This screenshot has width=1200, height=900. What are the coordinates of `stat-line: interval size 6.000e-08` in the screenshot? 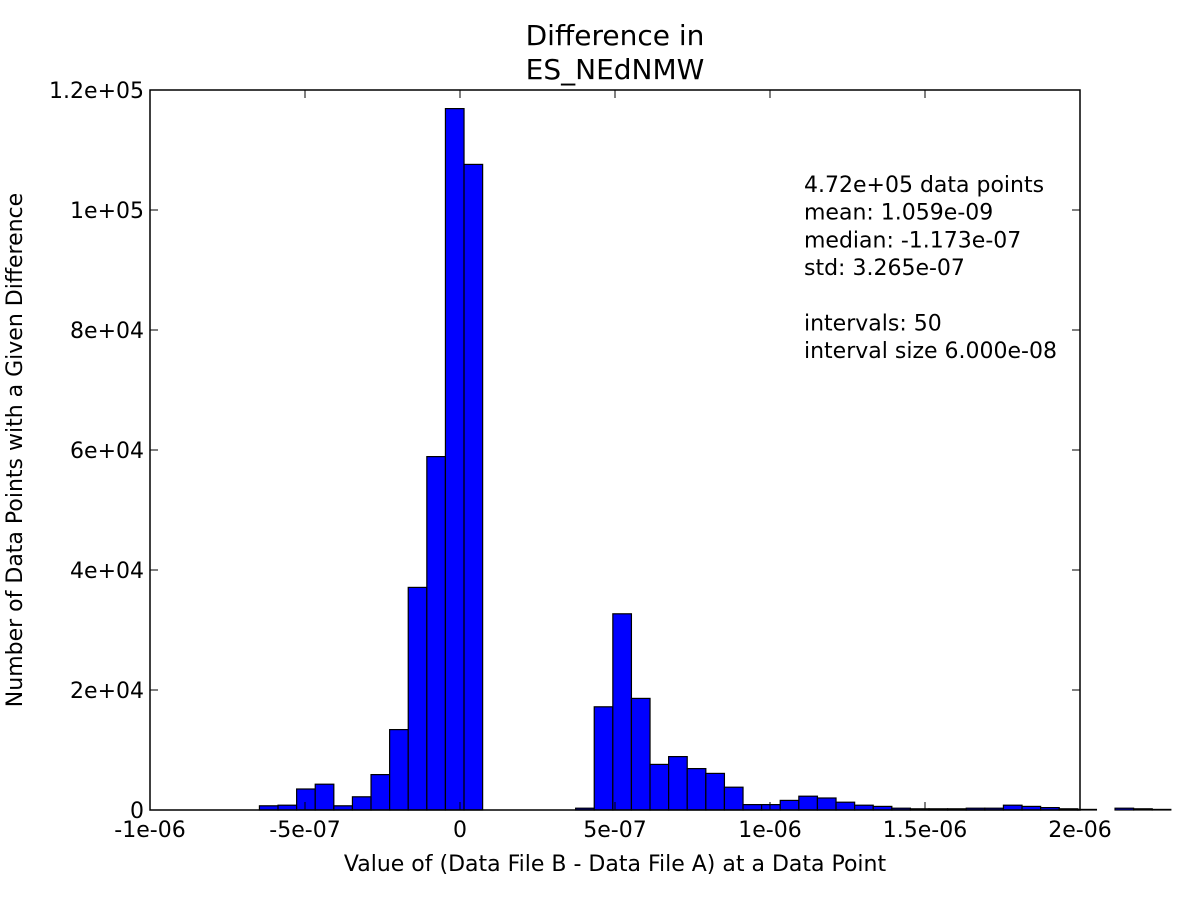 It's located at (930, 351).